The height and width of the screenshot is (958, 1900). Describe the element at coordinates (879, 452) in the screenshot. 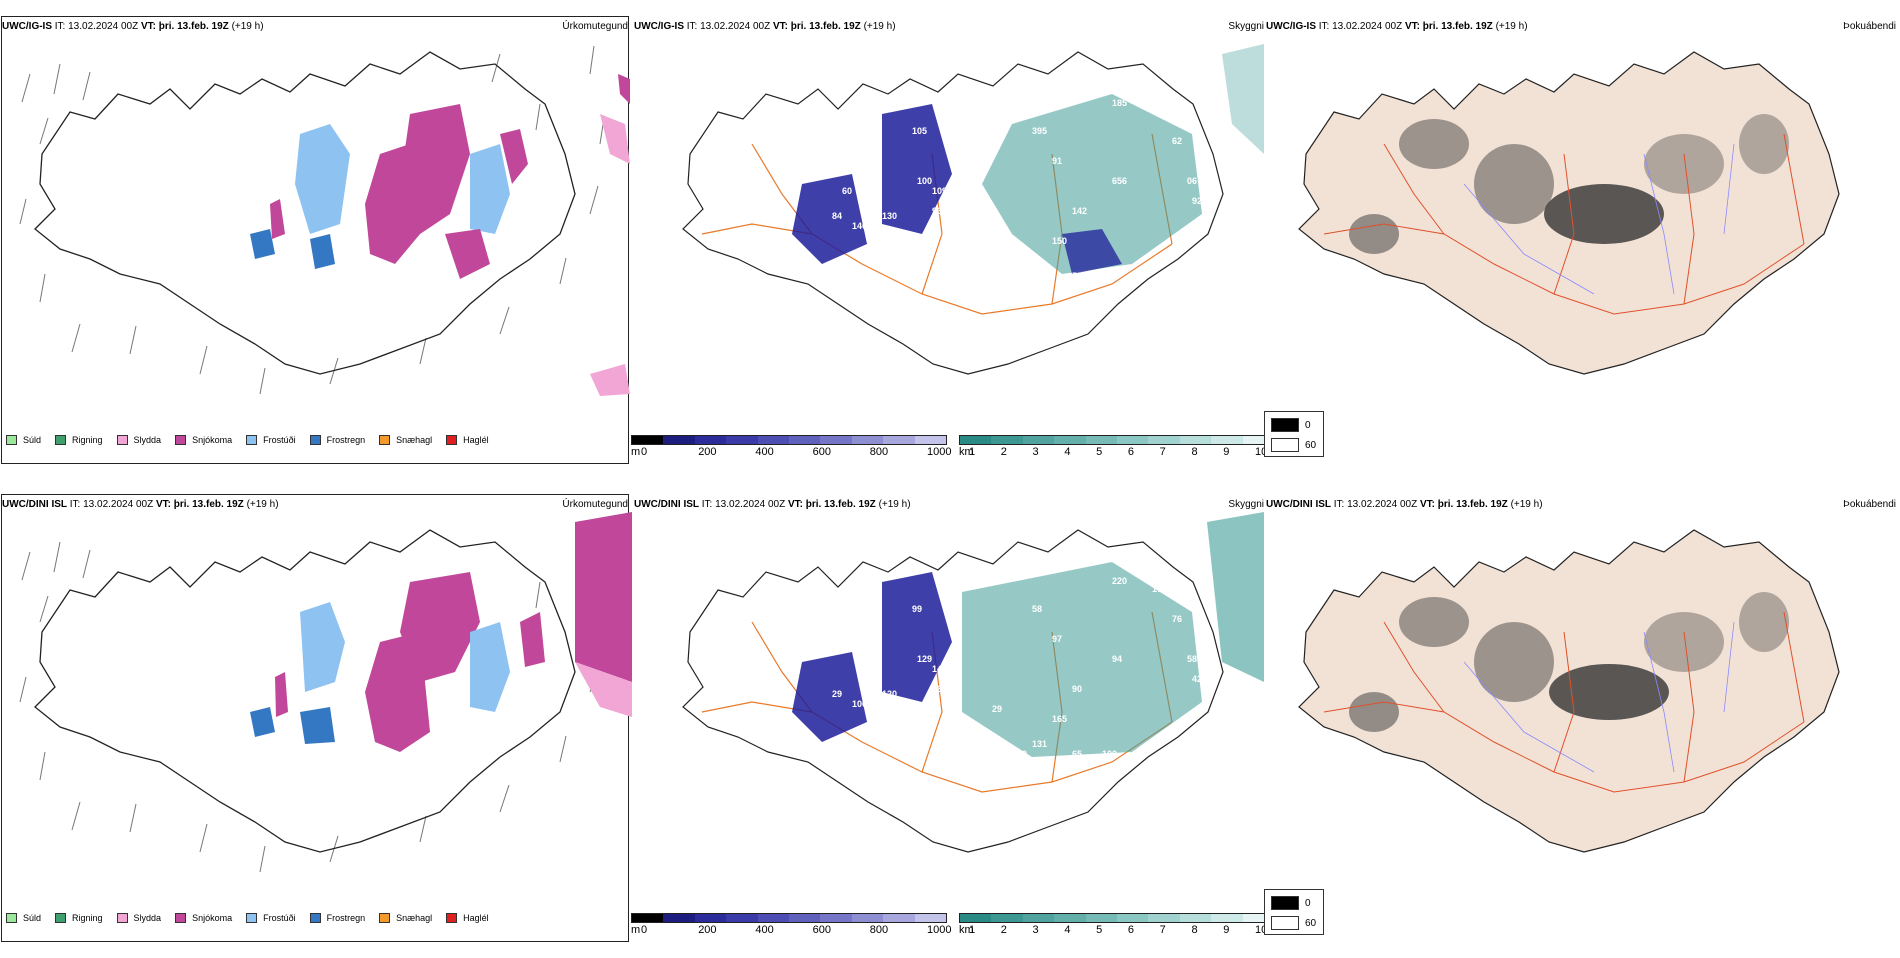

I see `colorbar-tick: 800` at that location.